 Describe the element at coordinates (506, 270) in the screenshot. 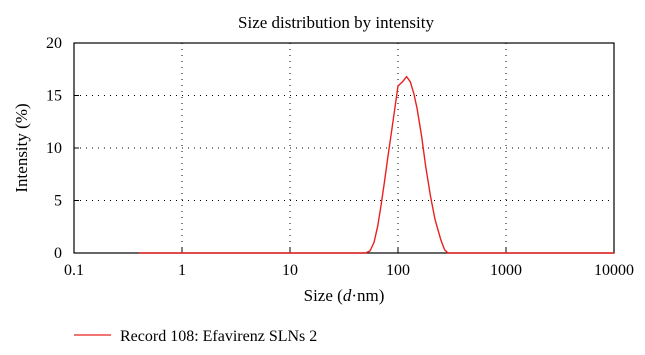

I see `x-tick-label: 1000` at that location.